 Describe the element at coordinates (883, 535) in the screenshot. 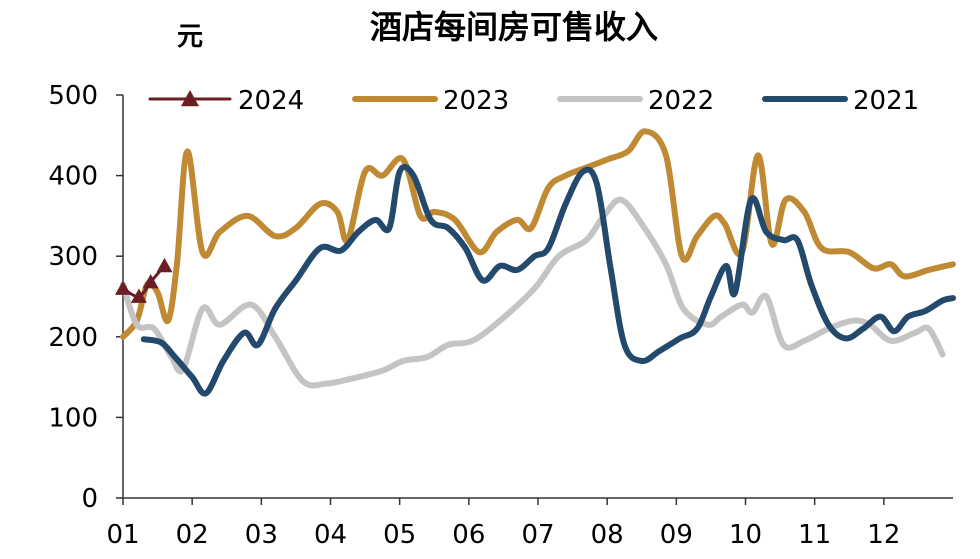

I see `x-tick-label: 12` at that location.